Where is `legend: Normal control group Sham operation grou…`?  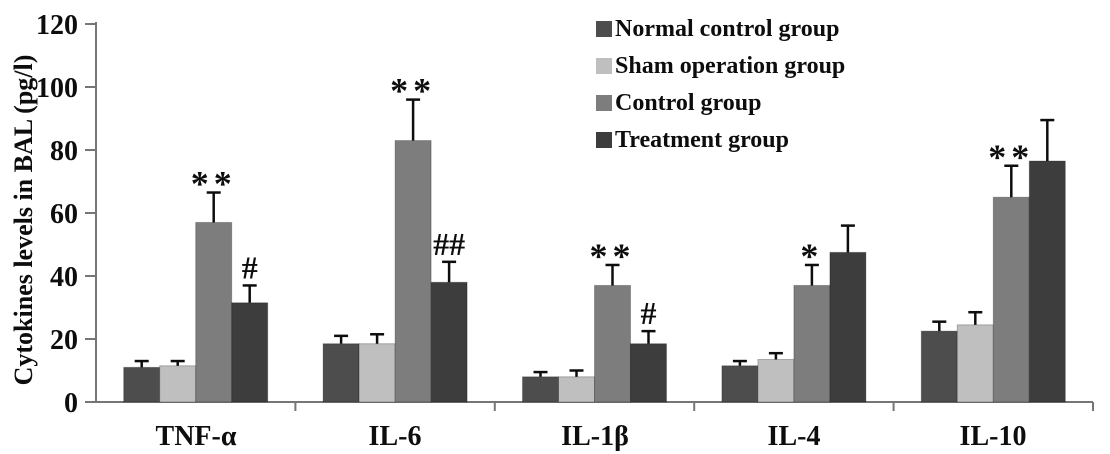 legend: Normal control group Sham operation grou… is located at coordinates (721, 90).